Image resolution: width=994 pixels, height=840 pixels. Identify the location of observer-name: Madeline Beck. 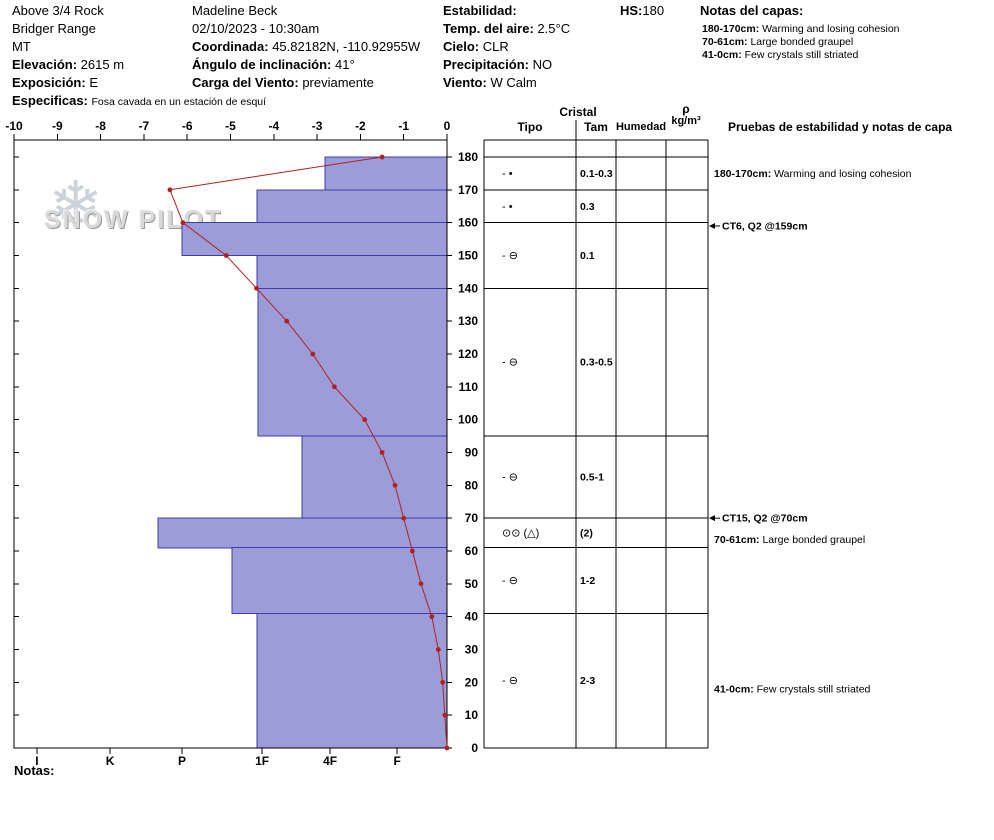
(234, 11).